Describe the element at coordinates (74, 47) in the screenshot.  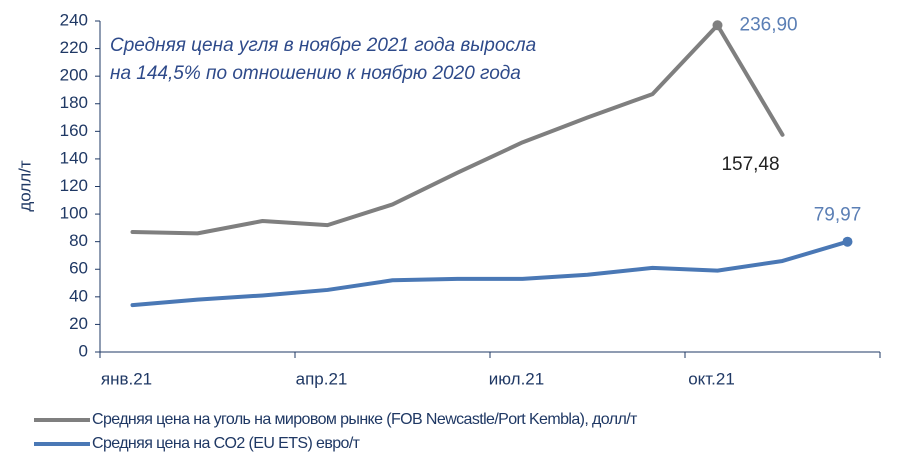
I see `y-tick-label: 220` at that location.